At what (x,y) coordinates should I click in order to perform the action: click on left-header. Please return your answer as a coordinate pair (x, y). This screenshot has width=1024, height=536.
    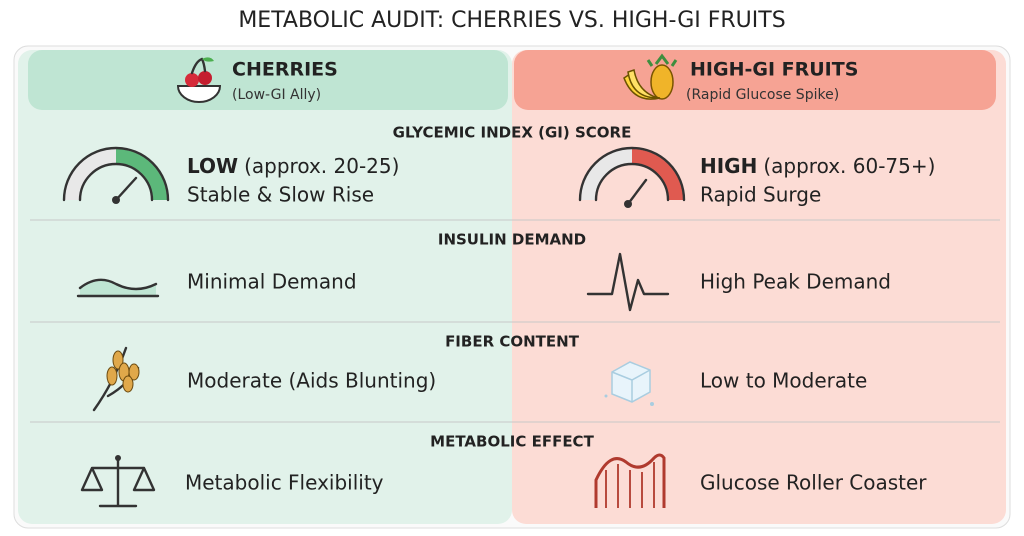
    Looking at the image, I should click on (268, 80).